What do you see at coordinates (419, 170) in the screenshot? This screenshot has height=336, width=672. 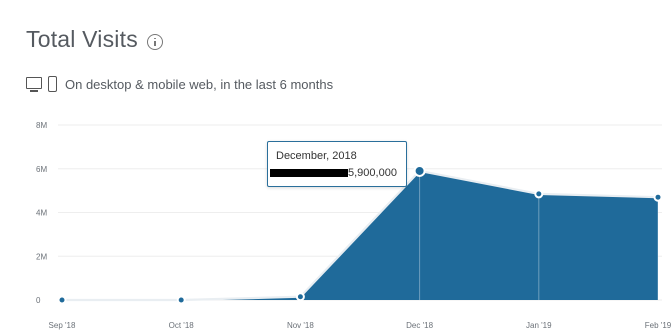 I see `highlighted-data-point` at bounding box center [419, 170].